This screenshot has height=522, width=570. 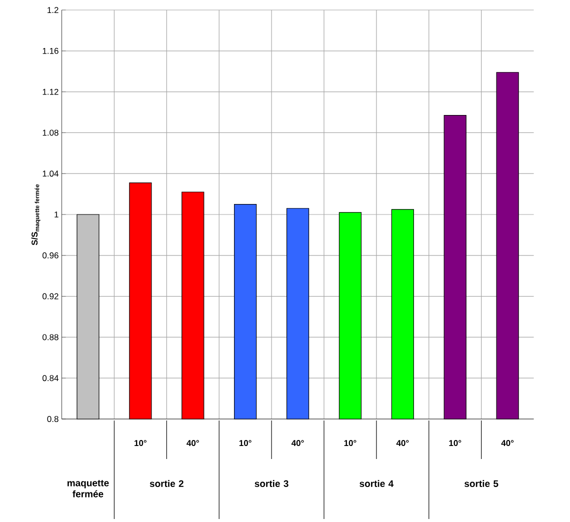 What do you see at coordinates (50, 255) in the screenshot?
I see `y-tick-label: 0.96` at bounding box center [50, 255].